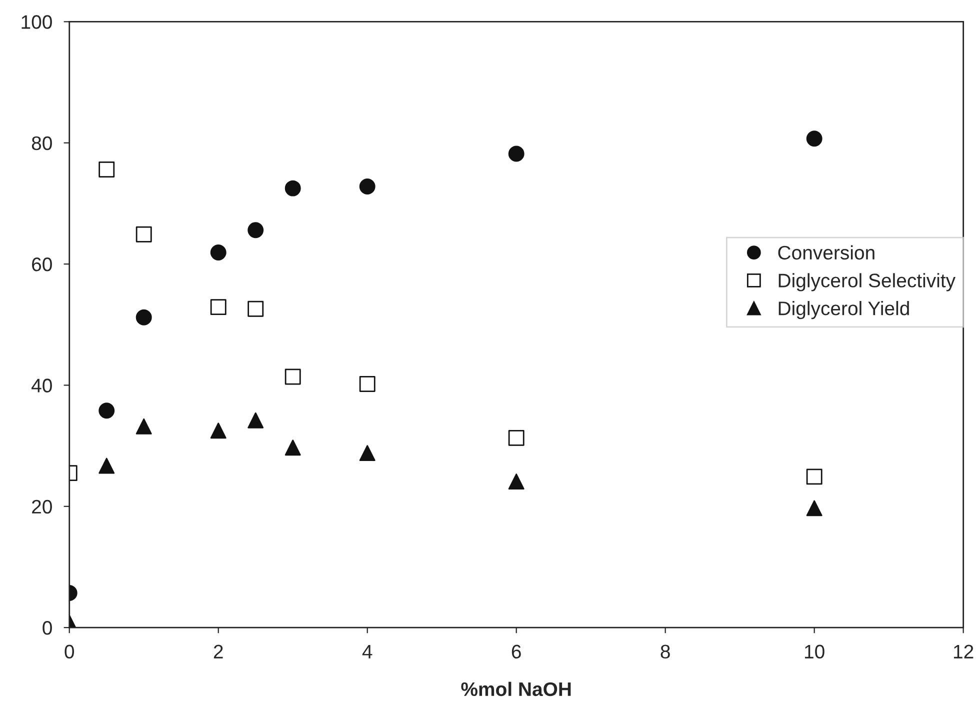 Image resolution: width=977 pixels, height=723 pixels. I want to click on x-tick-label: 0, so click(69, 651).